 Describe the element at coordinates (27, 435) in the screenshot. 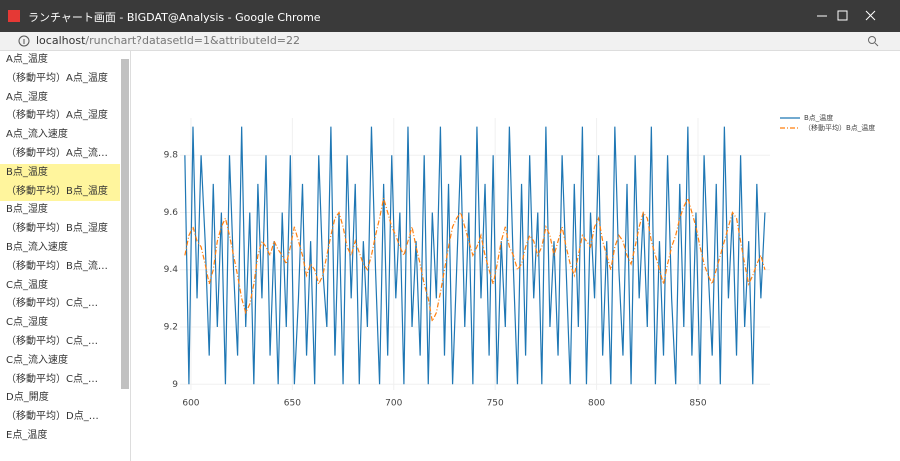

I see `sidebar-item: E点_温度` at that location.